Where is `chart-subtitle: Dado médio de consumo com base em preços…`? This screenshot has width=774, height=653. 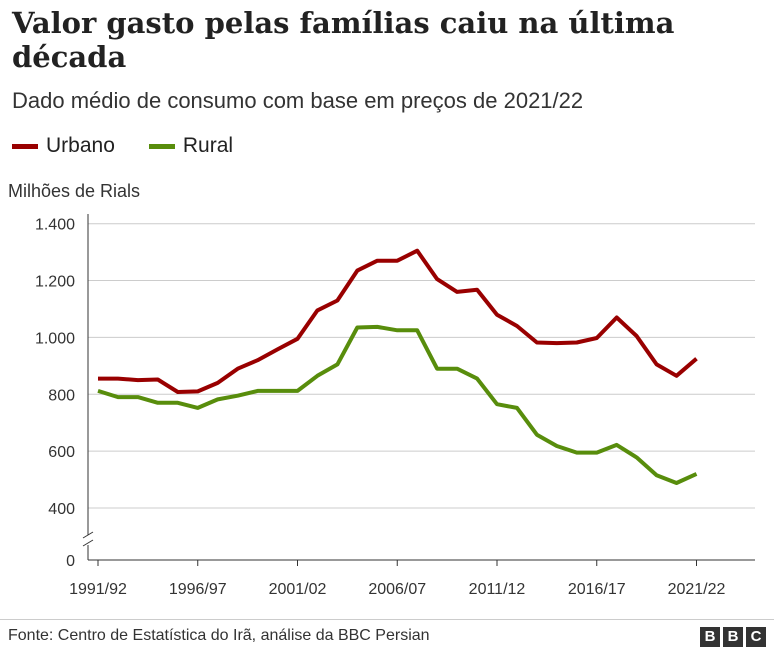
chart-subtitle: Dado médio de consumo com base em preços… is located at coordinates (298, 100).